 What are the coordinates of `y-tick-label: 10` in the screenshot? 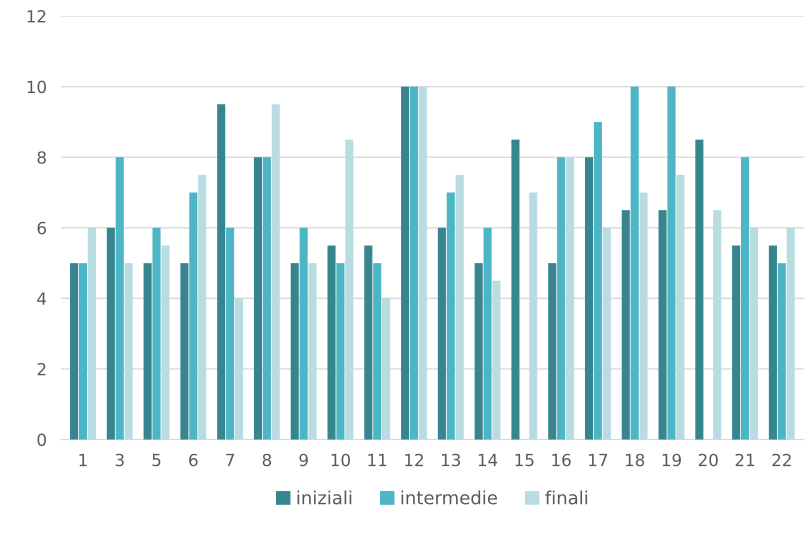 It's located at (37, 87).